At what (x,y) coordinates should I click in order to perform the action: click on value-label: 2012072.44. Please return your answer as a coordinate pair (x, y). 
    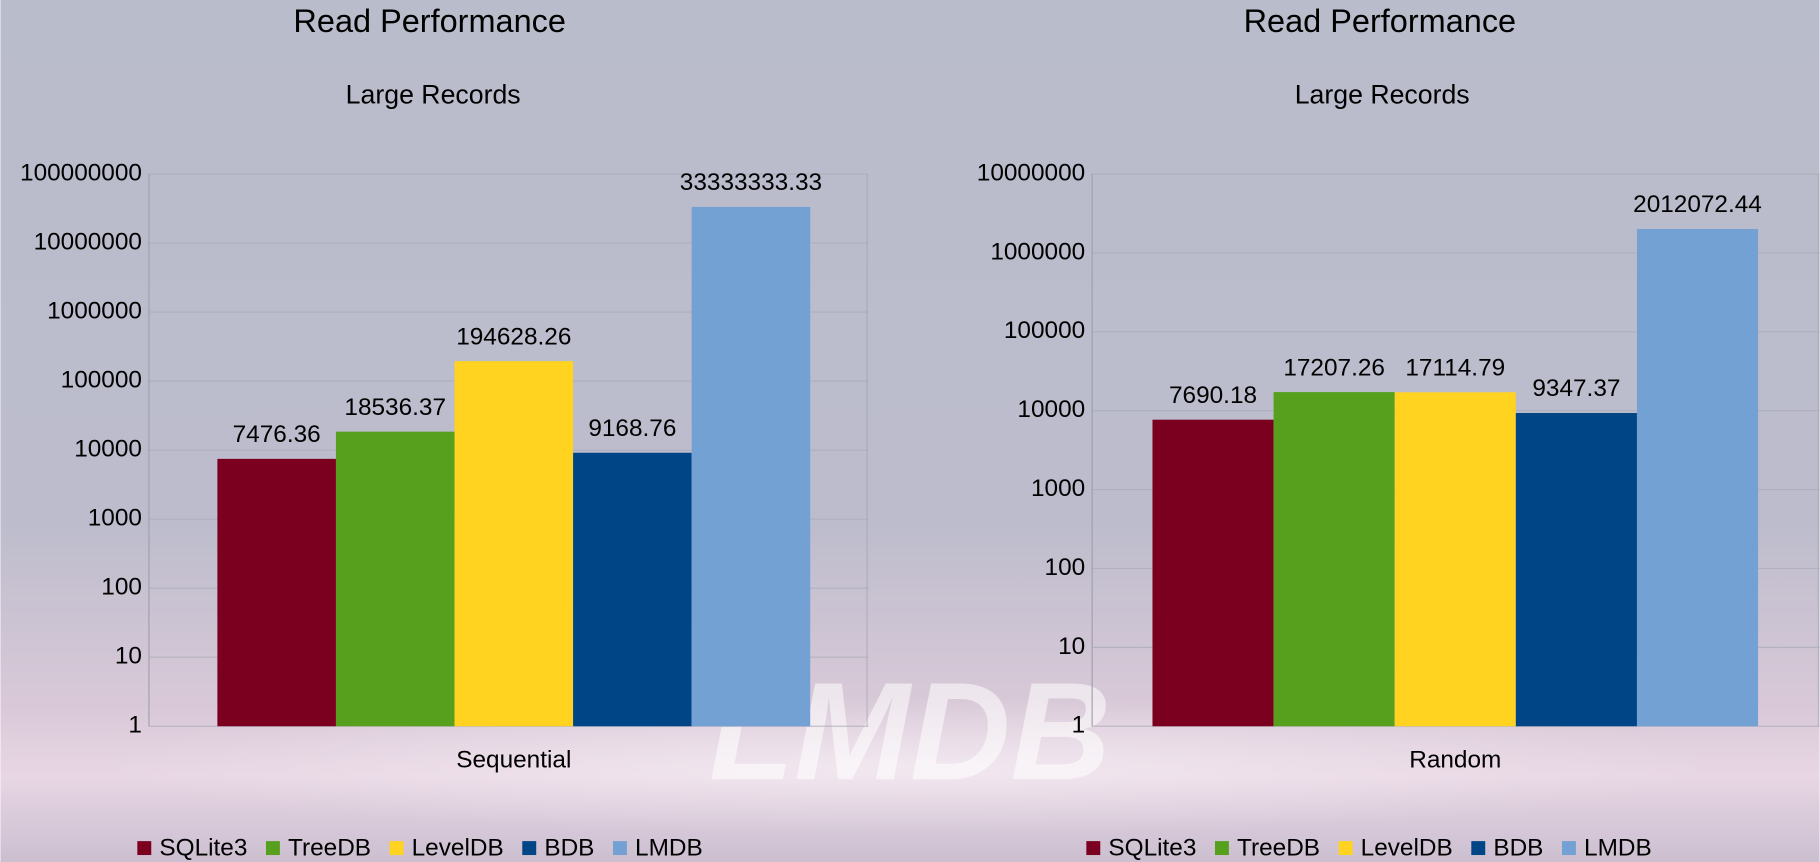
    Looking at the image, I should click on (1697, 204).